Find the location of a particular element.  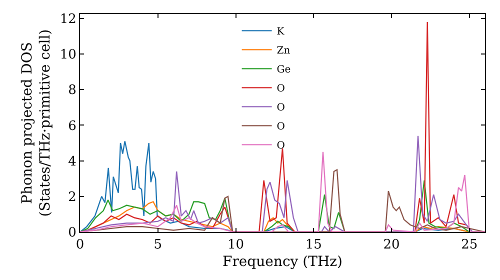

y-tick-label: 6 is located at coordinates (72, 126).